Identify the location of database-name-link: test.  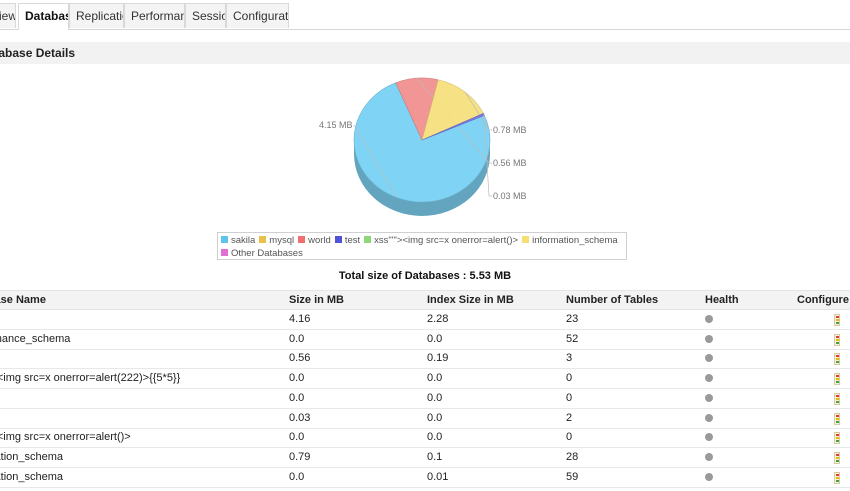
(142, 418).